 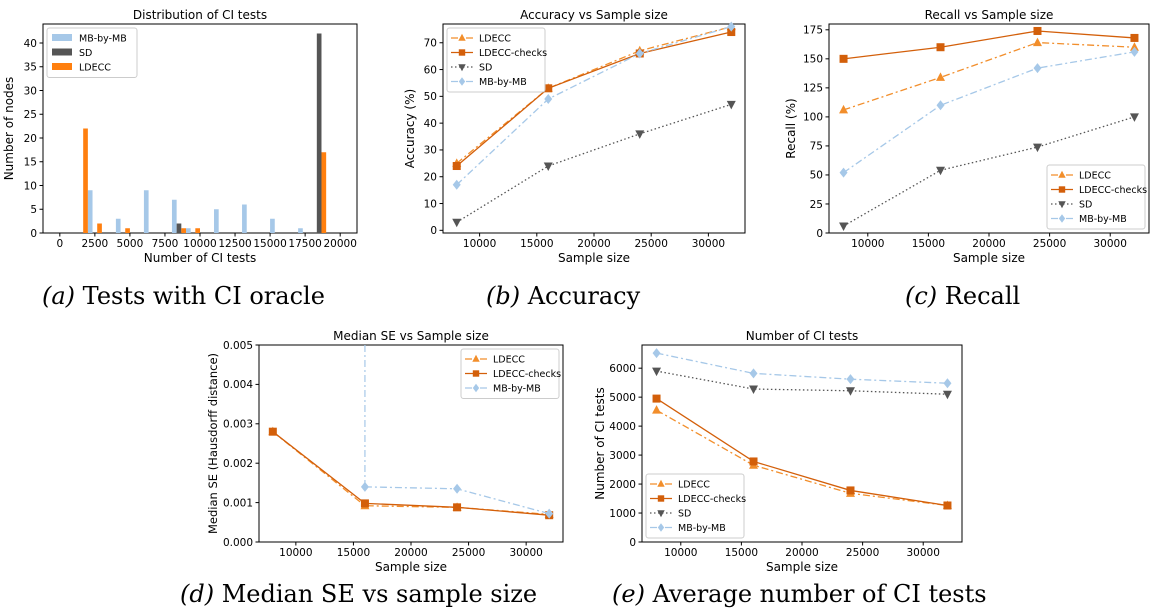 I want to click on chart-a-xtick-label: 5000, so click(x=130, y=244).